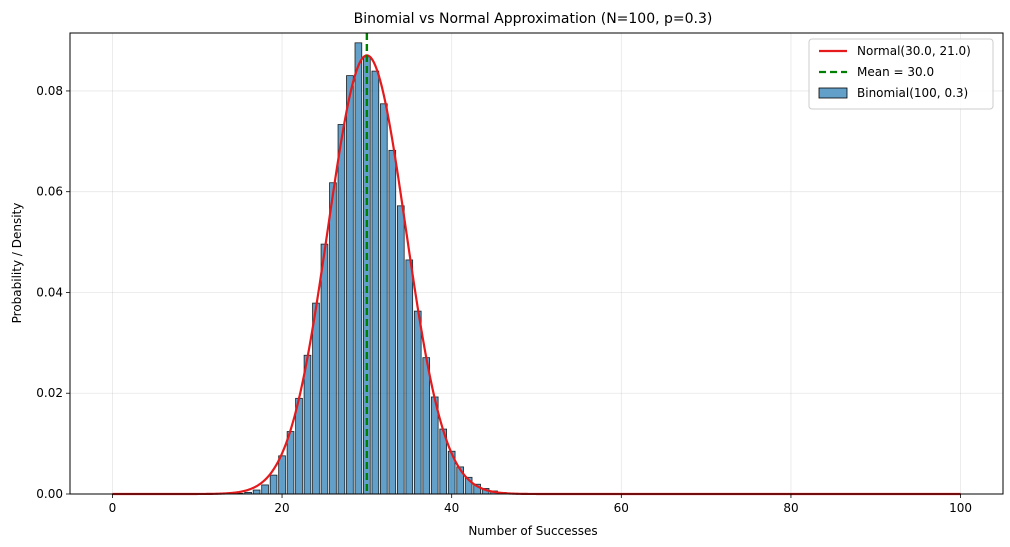 The image size is (1010, 547). Describe the element at coordinates (532, 531) in the screenshot. I see `x-axis-label: Number of Successes` at that location.